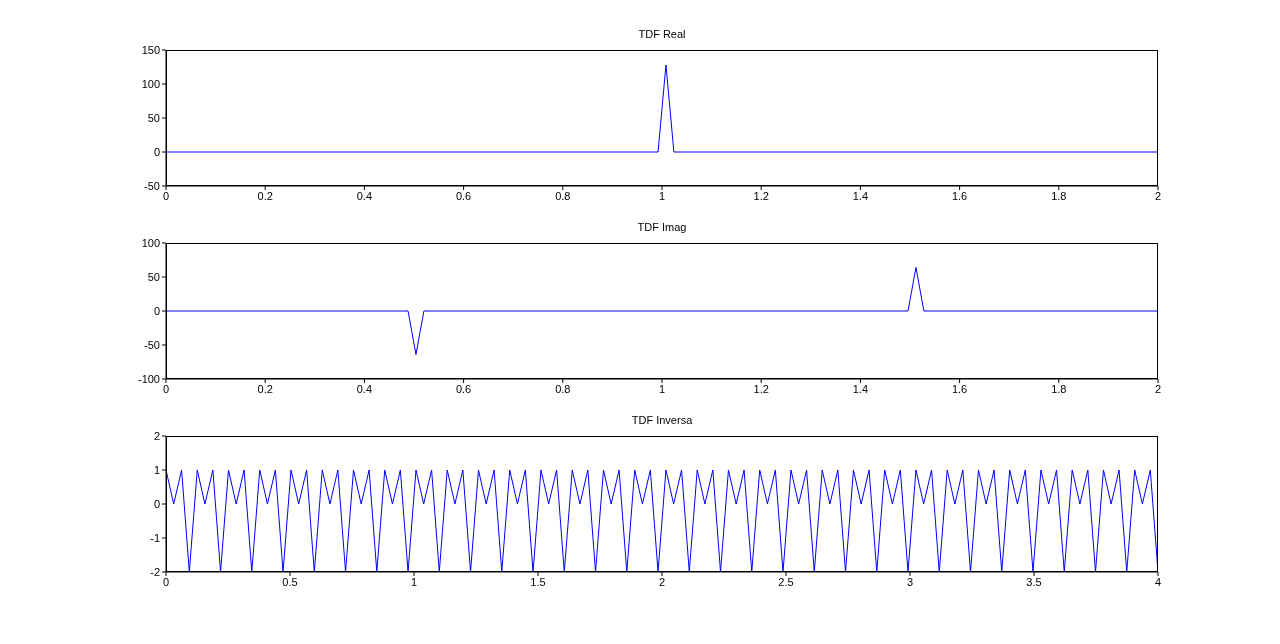  What do you see at coordinates (156, 435) in the screenshot?
I see `y-tick-label: 2` at bounding box center [156, 435].